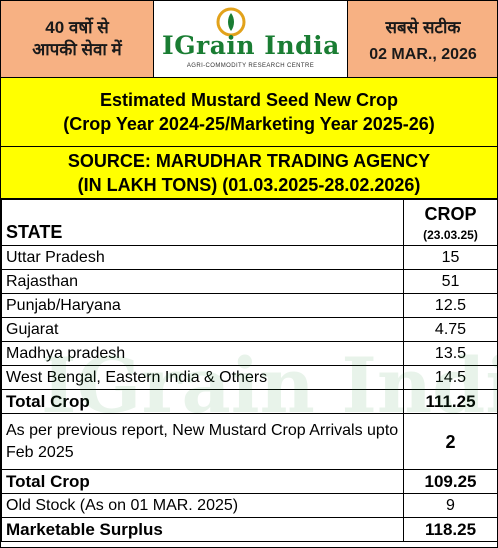 This screenshot has height=548, width=498. What do you see at coordinates (202, 257) in the screenshot?
I see `state-cell: Uttar Pradesh` at bounding box center [202, 257].